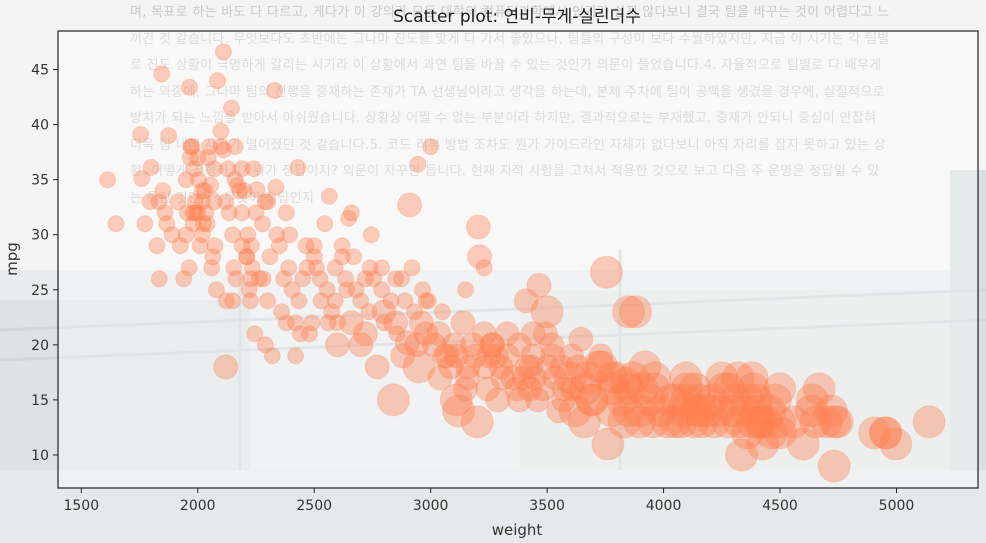 Image resolution: width=986 pixels, height=543 pixels. I want to click on x-tick-label: 3500, so click(547, 506).